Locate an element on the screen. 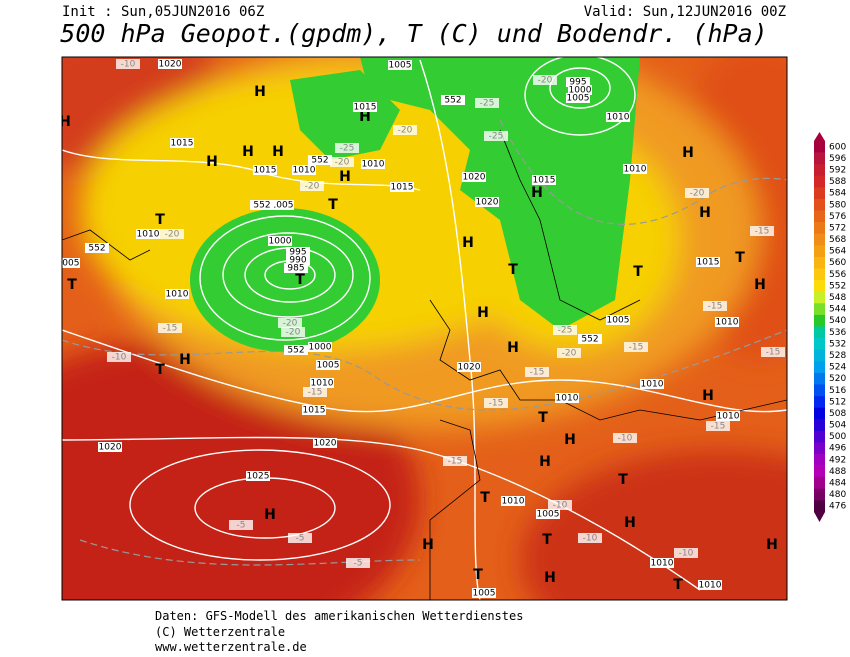 This screenshot has height=657, width=850. temperature-label: -5 is located at coordinates (300, 539).